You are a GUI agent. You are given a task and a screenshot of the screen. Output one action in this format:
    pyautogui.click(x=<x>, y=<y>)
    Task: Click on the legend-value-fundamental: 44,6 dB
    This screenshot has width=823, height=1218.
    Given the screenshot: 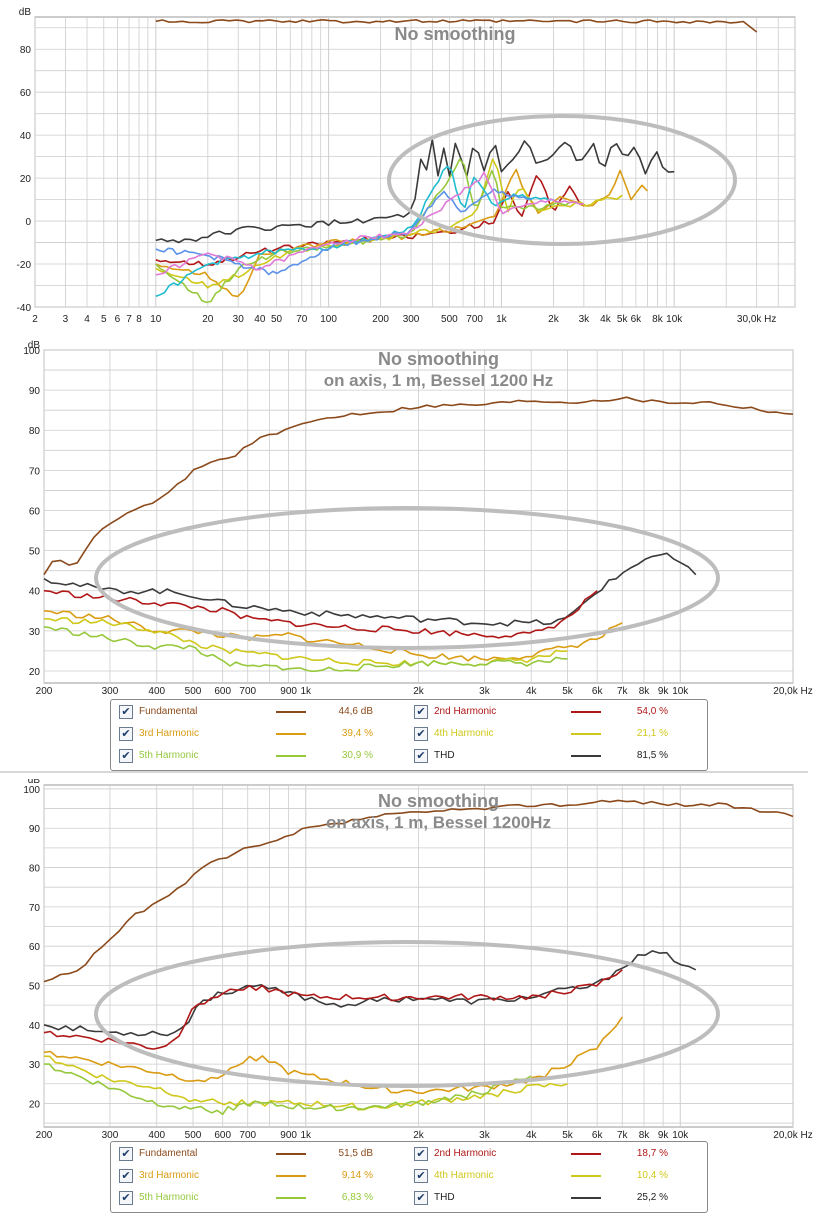 What is the action you would take?
    pyautogui.click(x=355, y=711)
    